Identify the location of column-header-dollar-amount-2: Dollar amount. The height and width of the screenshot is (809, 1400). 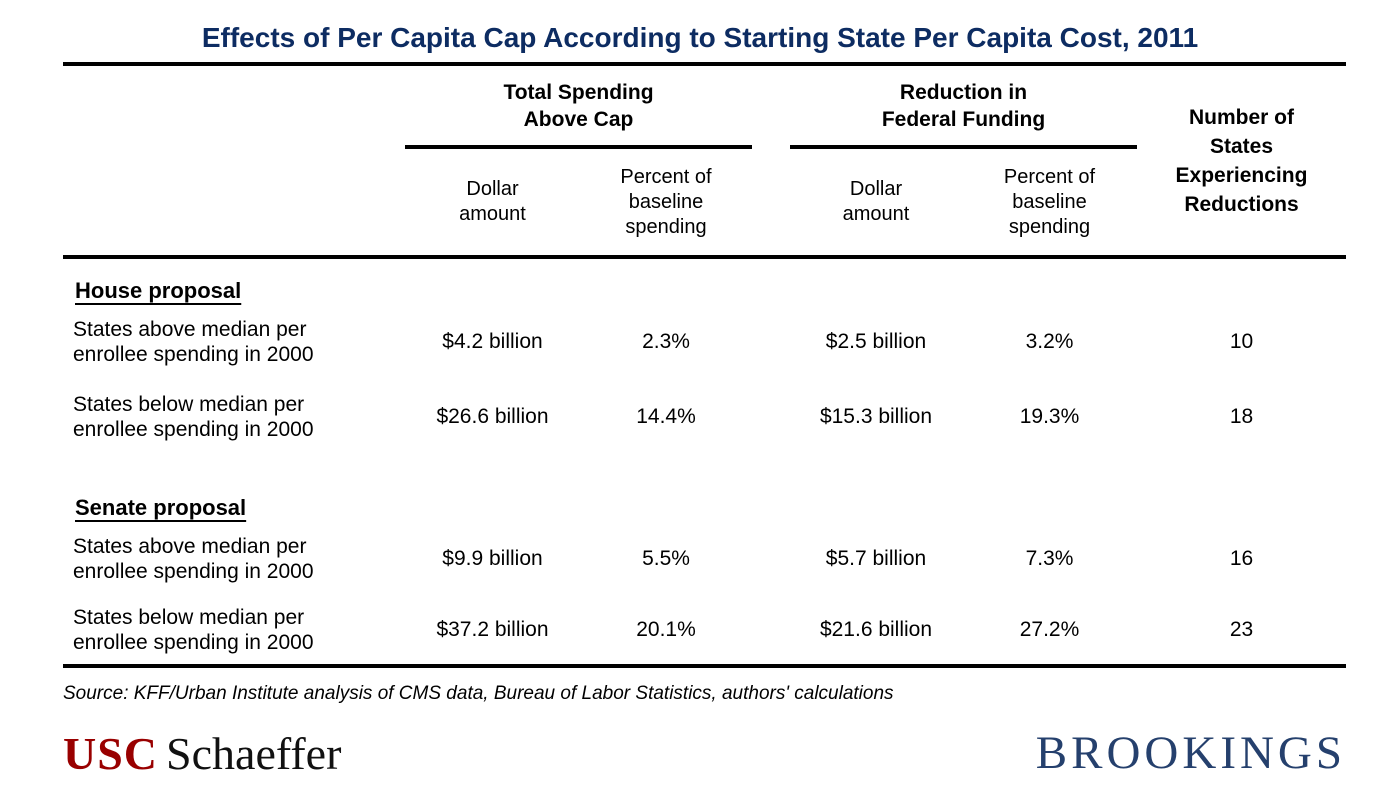
(876, 201).